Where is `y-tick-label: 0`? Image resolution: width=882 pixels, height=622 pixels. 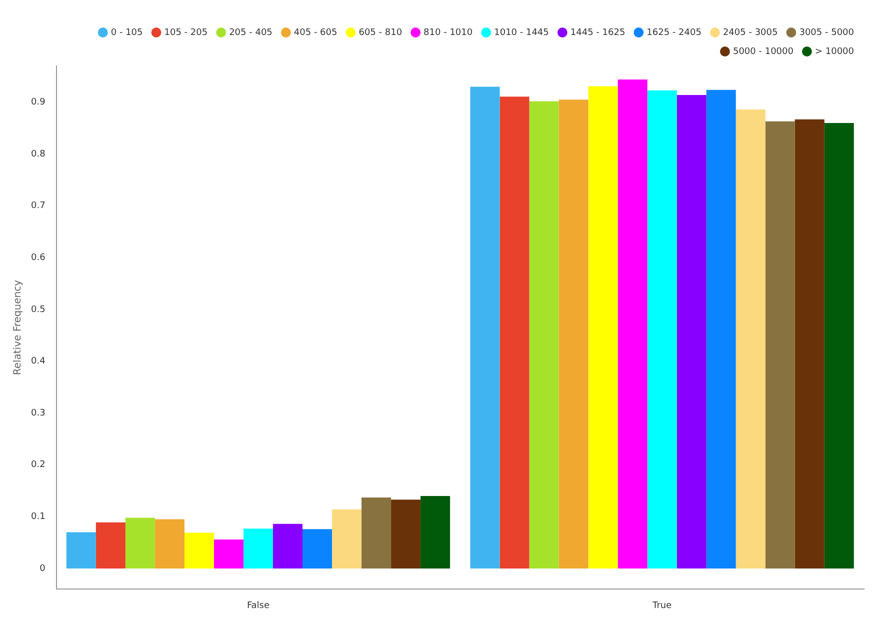
y-tick-label: 0 is located at coordinates (43, 569).